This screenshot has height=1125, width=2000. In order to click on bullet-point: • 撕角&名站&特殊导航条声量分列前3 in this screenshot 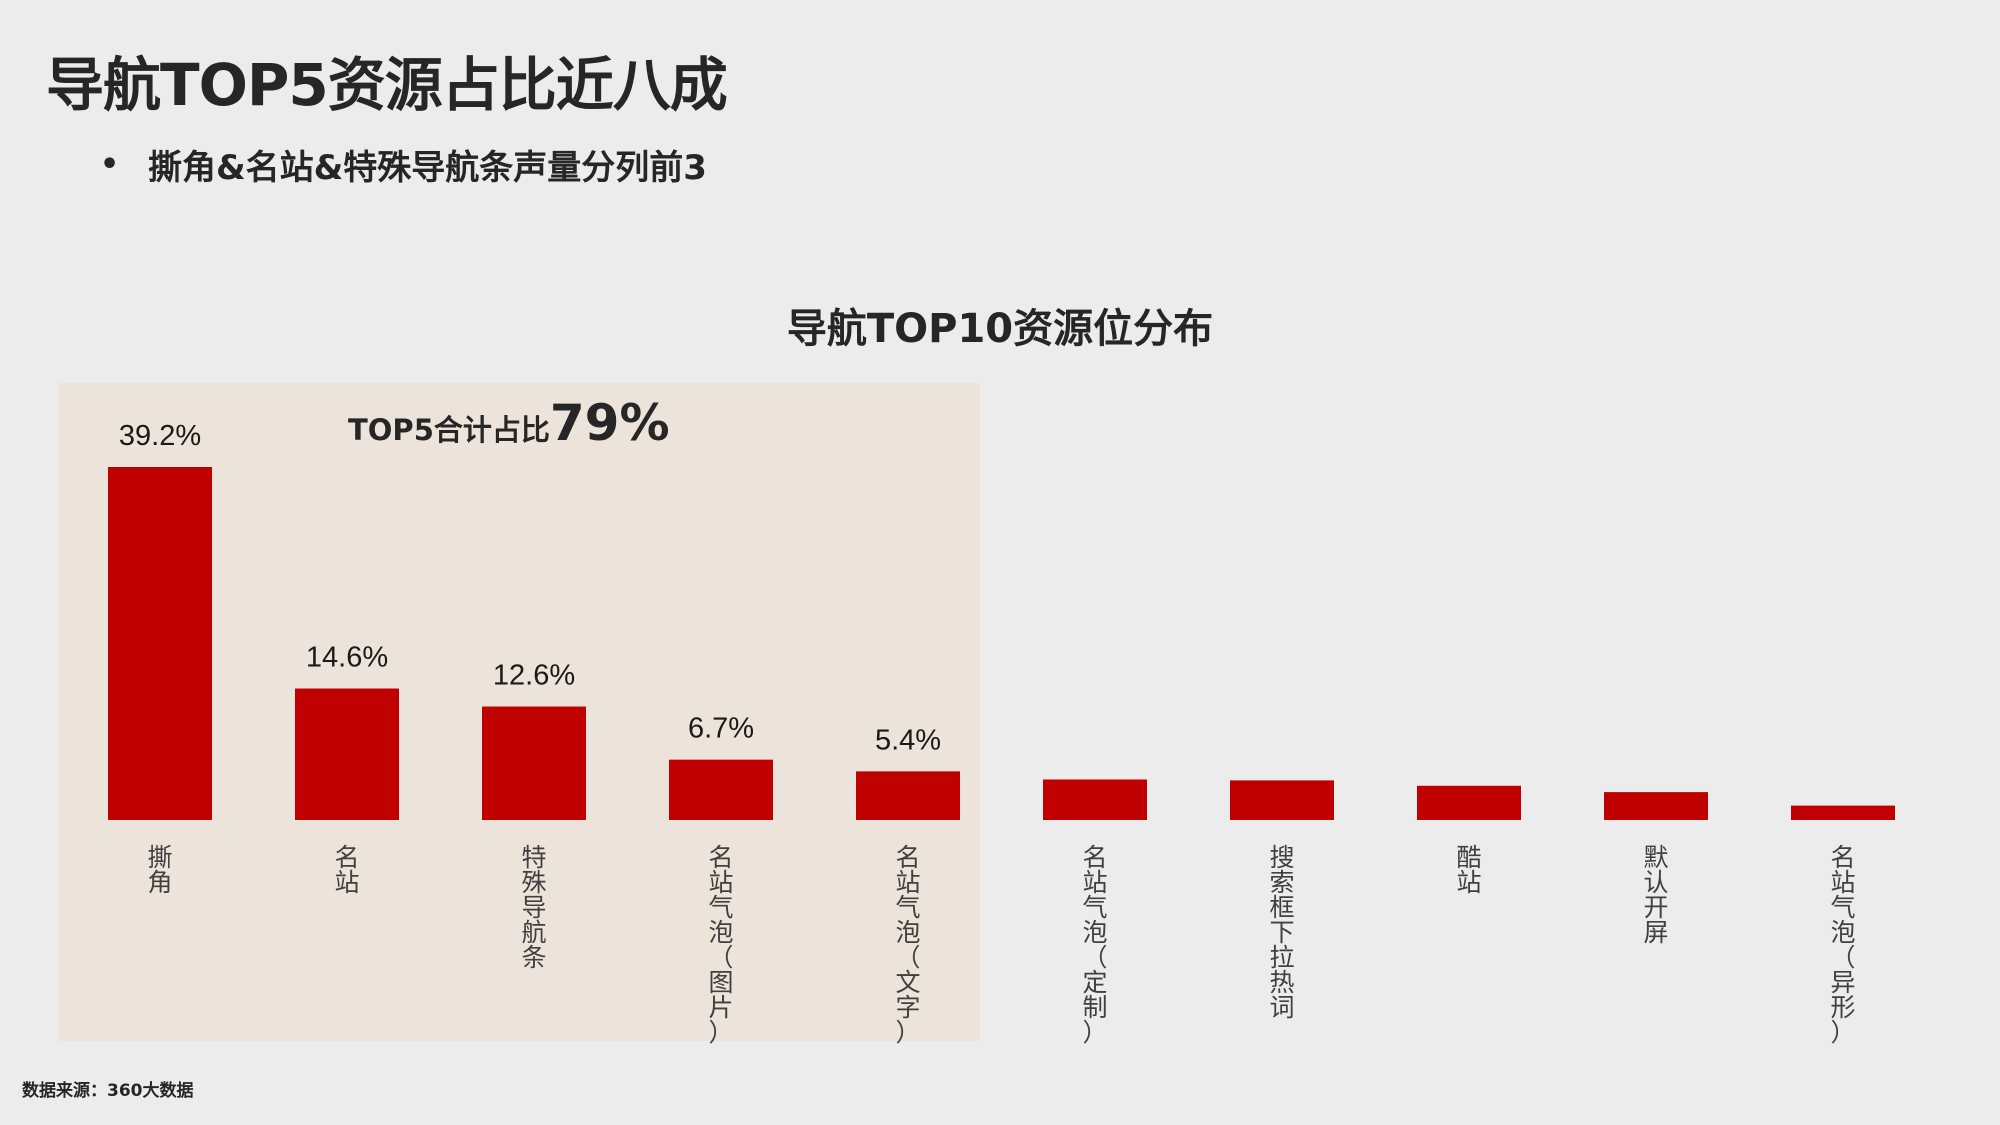, I will do `click(403, 164)`.